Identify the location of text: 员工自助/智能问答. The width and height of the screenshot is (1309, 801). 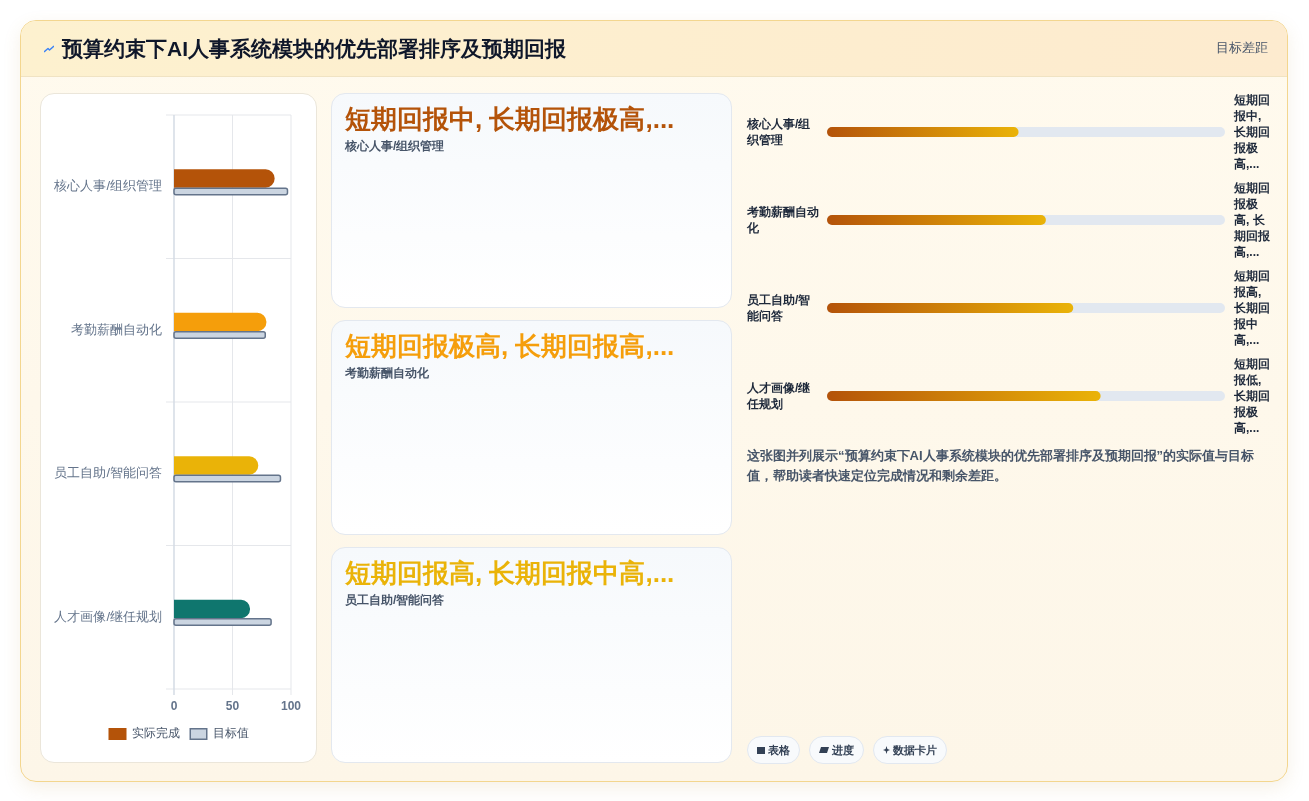
(395, 600).